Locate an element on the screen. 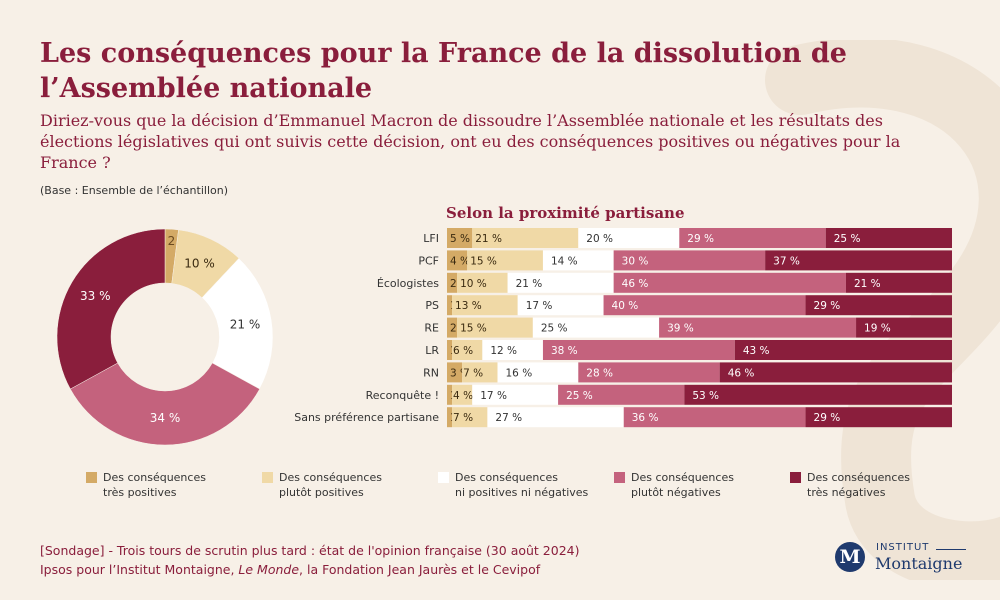  bar-value-label: 6 % is located at coordinates (463, 351).